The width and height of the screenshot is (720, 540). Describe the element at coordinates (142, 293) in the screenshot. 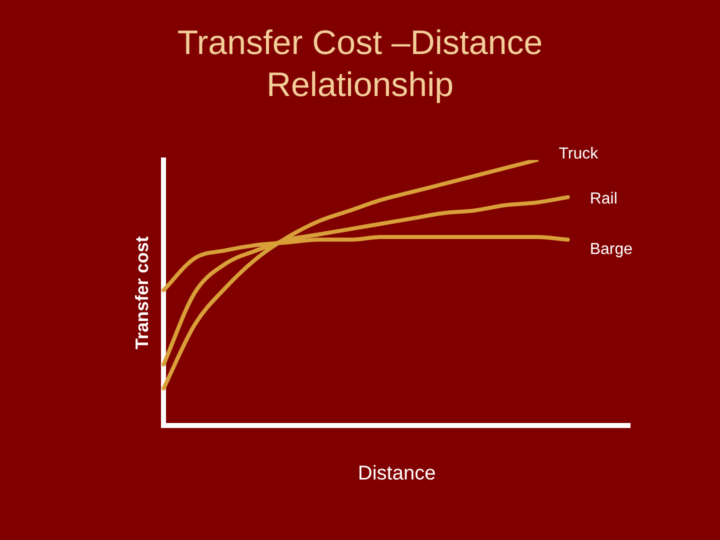

I see `y-axis-title: Transfer cost` at that location.